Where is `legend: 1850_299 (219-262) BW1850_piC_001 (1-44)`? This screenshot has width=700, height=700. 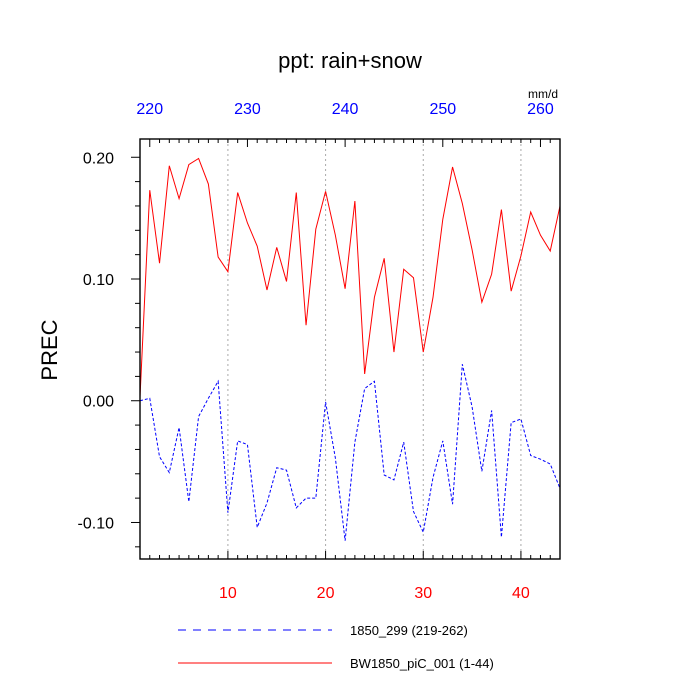
legend: 1850_299 (219-262) BW1850_piC_001 (1-44) is located at coordinates (336, 647).